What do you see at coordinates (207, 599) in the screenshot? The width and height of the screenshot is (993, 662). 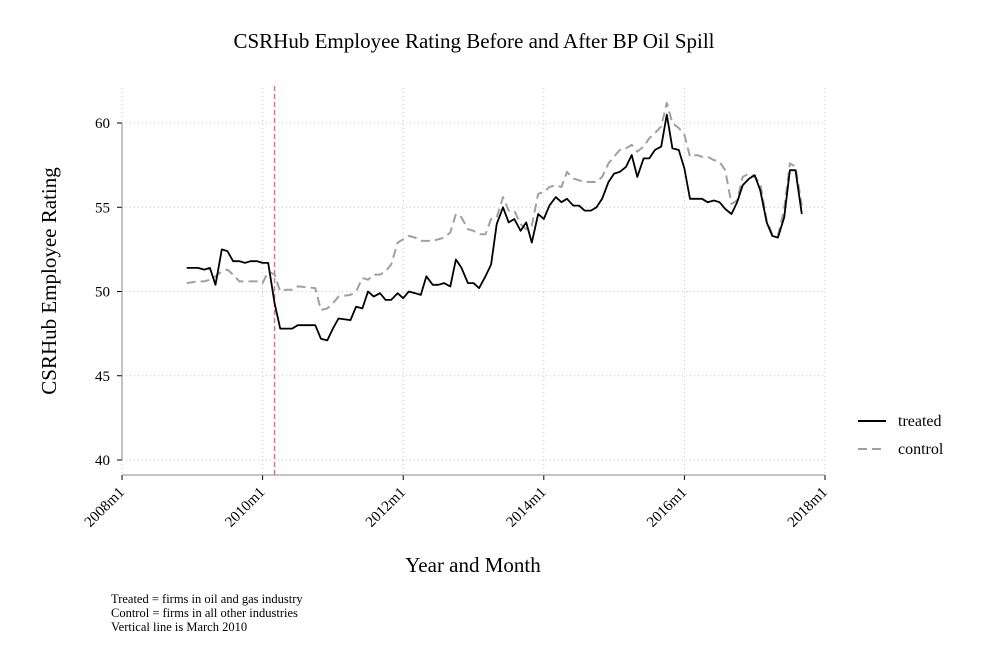 I see `footnote-treated: Treated = firms in oil and gas industry` at bounding box center [207, 599].